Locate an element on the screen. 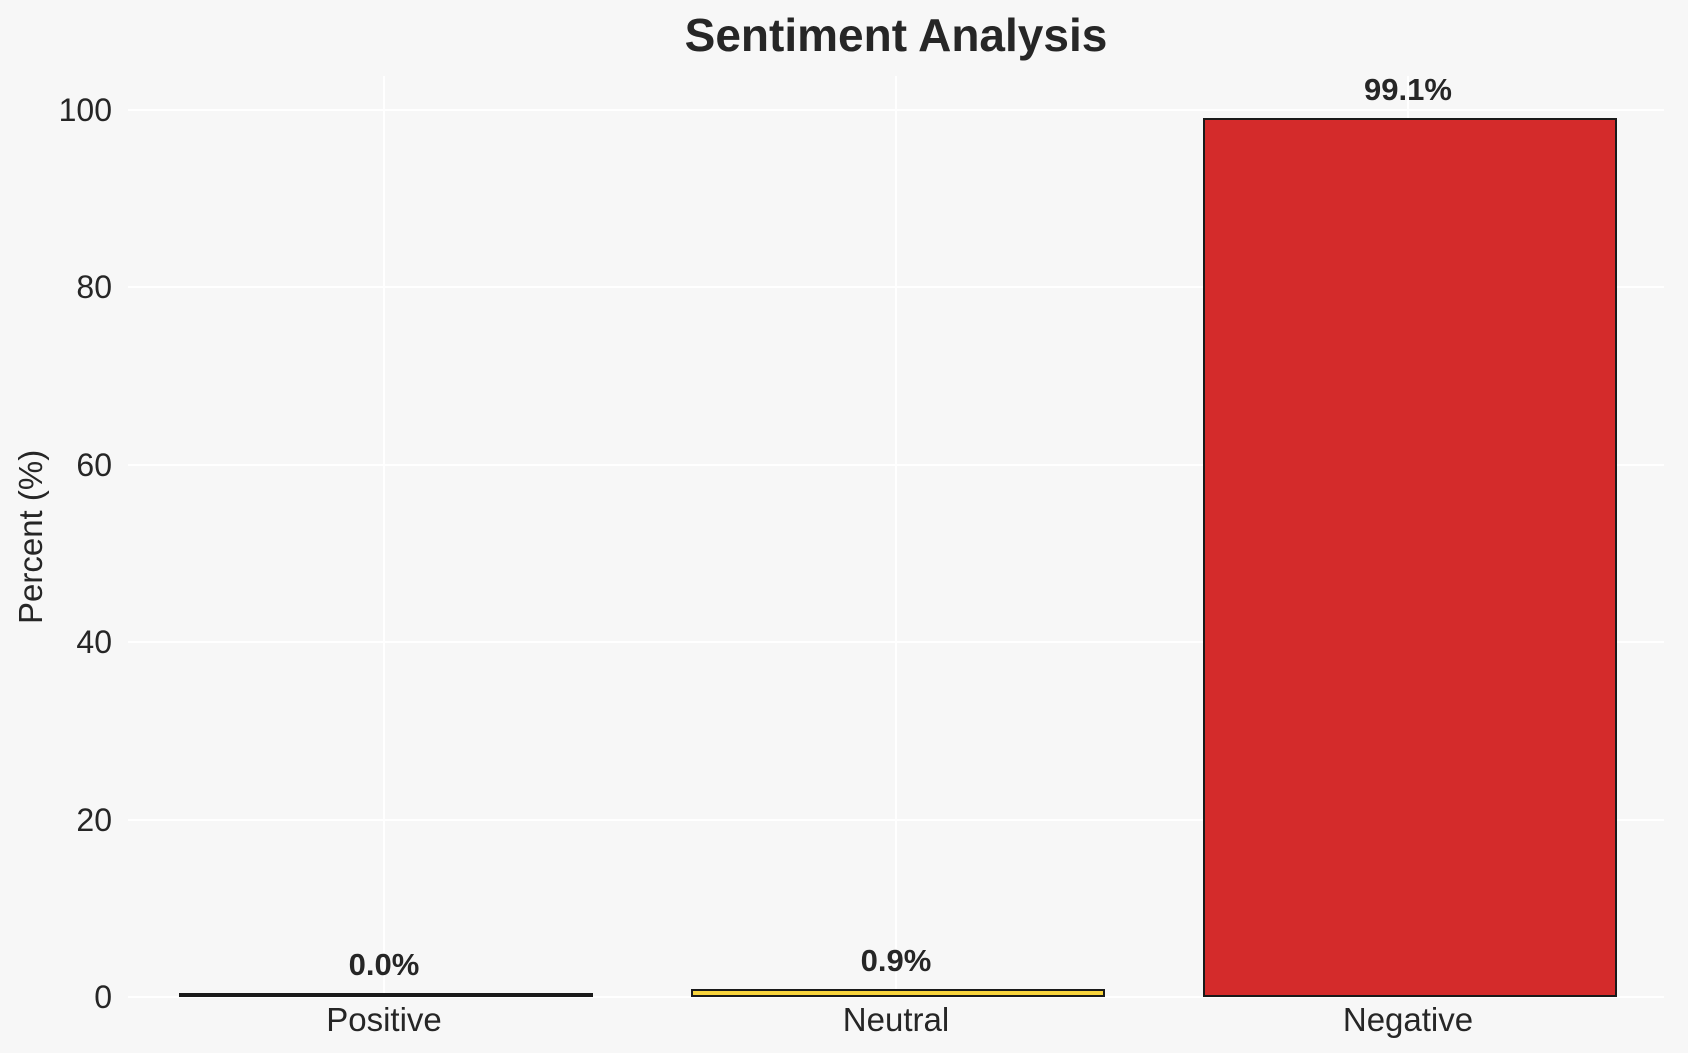  value-label-negative: 99.1% is located at coordinates (1408, 89).